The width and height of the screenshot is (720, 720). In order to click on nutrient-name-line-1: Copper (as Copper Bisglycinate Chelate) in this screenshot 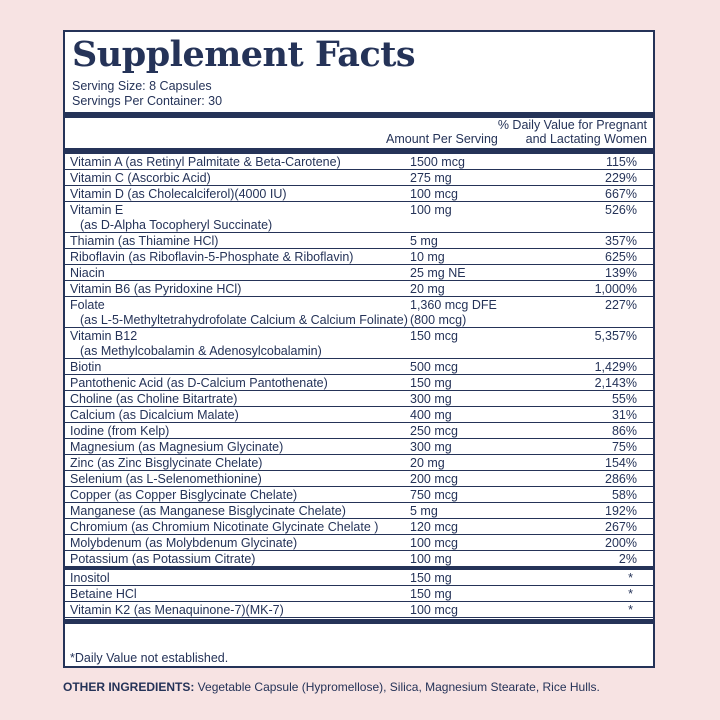, I will do `click(184, 495)`.